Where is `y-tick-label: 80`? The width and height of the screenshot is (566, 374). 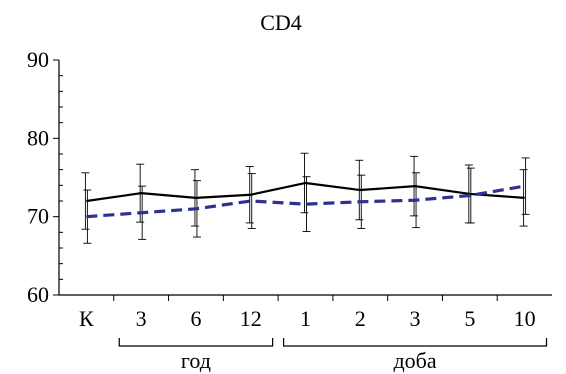 y-tick-label: 80 is located at coordinates (38, 137).